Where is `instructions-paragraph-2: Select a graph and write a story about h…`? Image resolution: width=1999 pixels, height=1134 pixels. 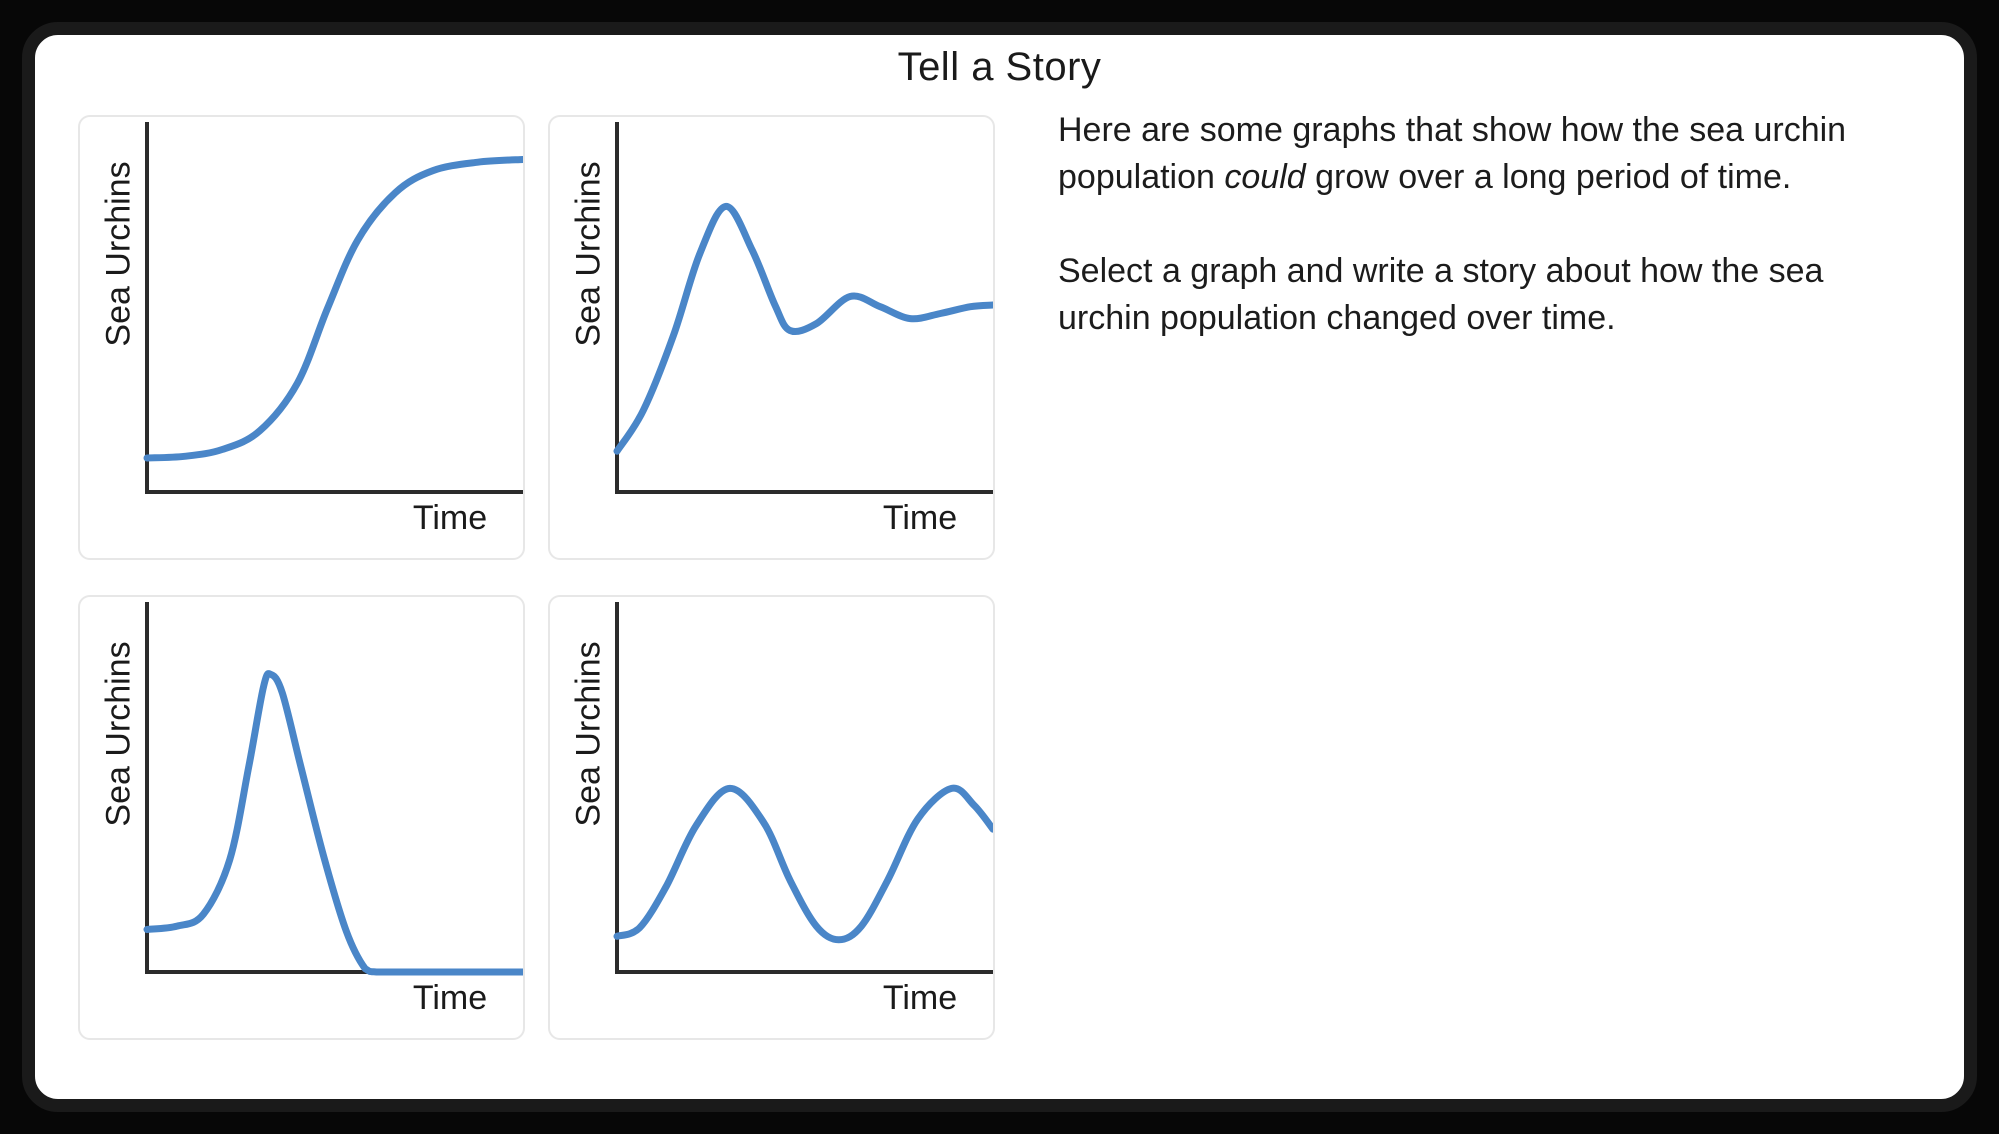
instructions-paragraph-2: Select a graph and write a story about h… is located at coordinates (1441, 294).